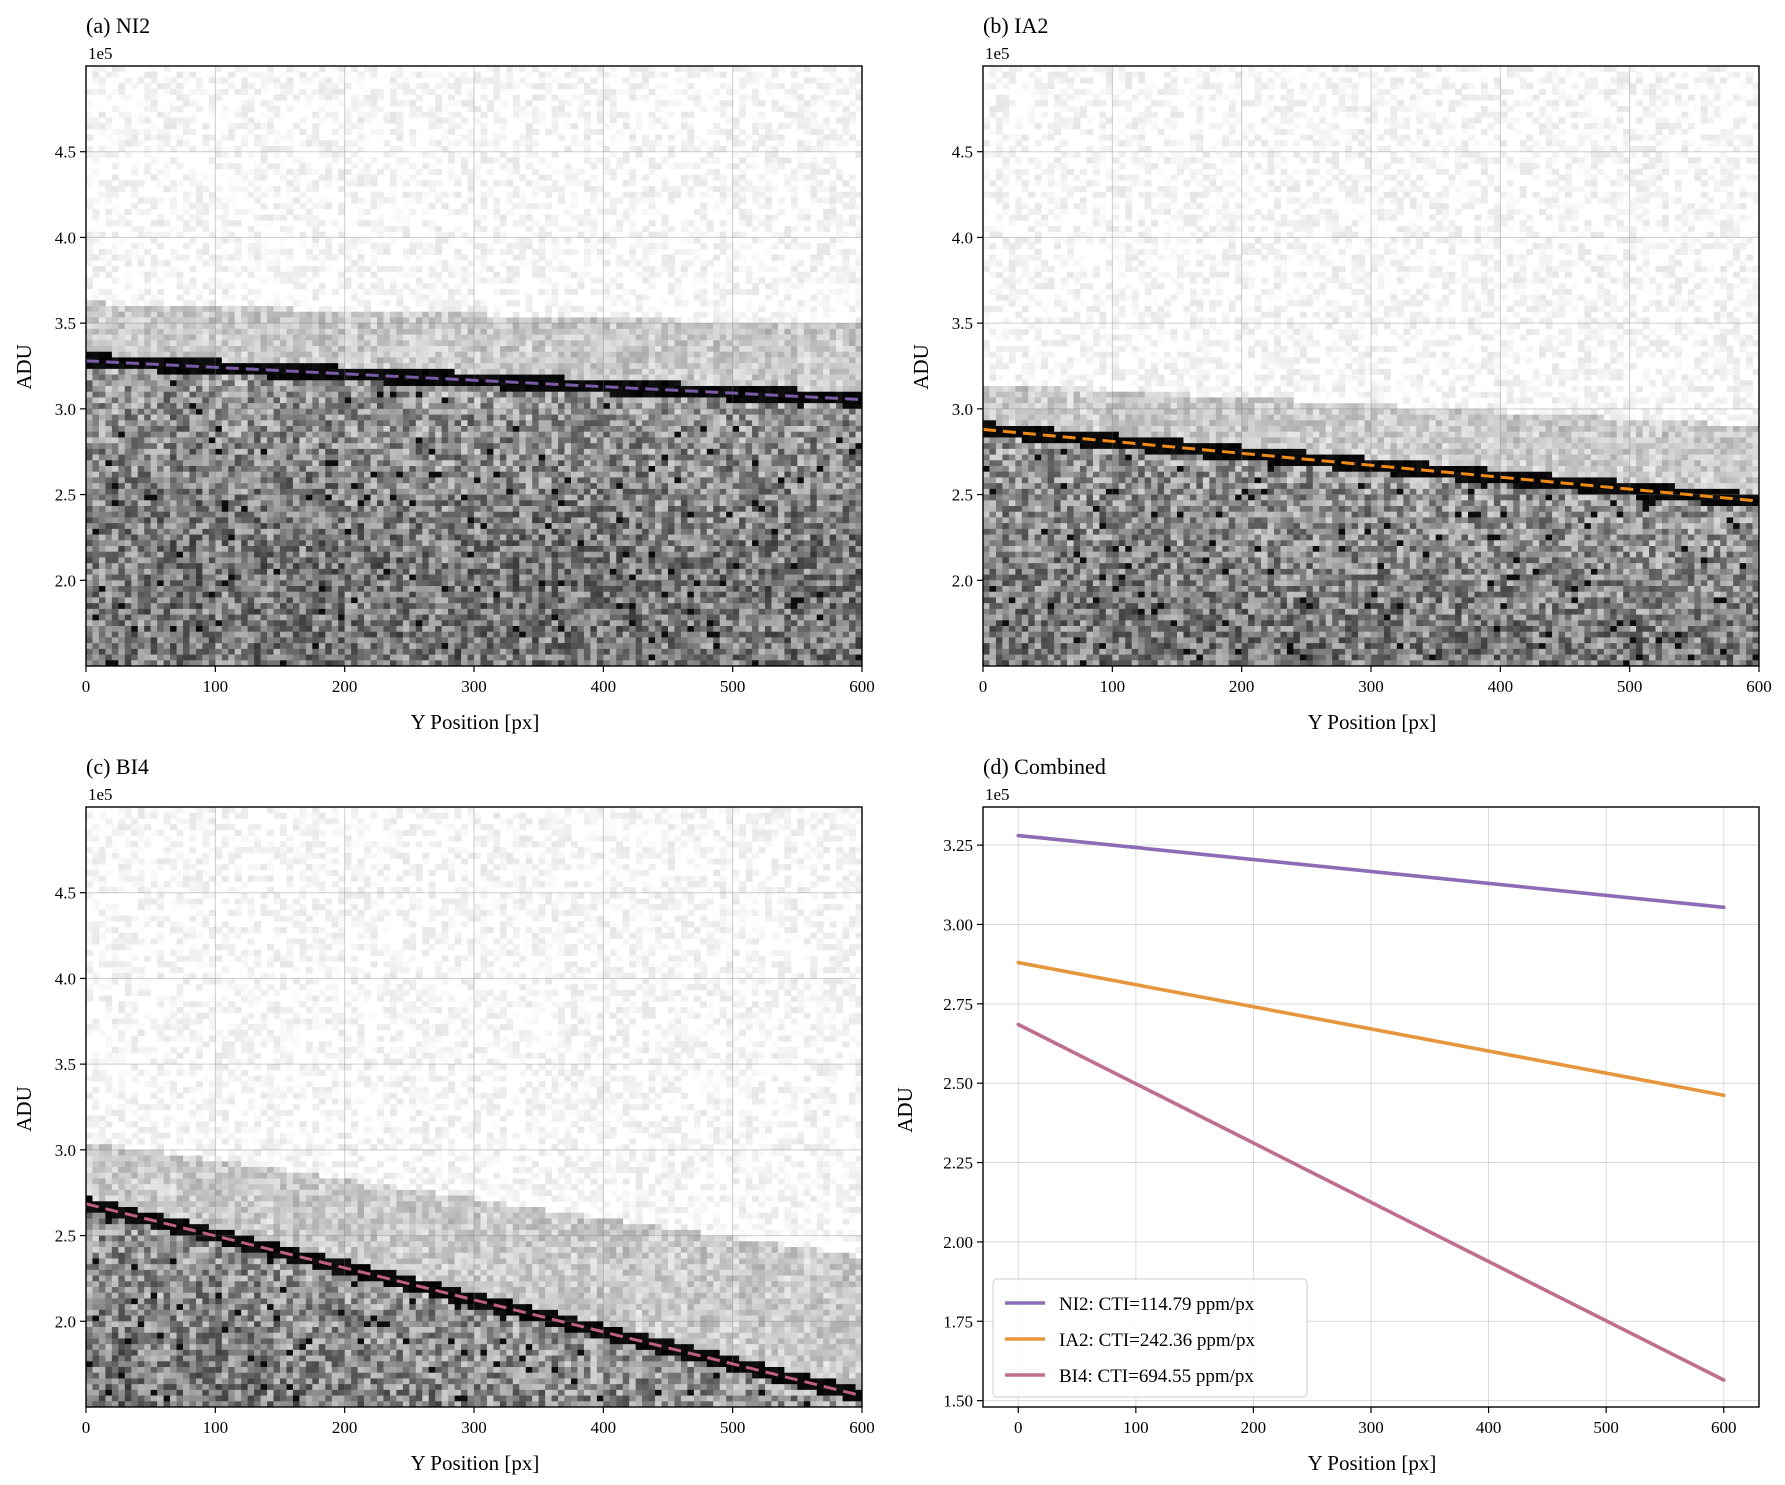 Image resolution: width=1785 pixels, height=1485 pixels. I want to click on panel-a-ytick-label: 3.0, so click(65, 409).